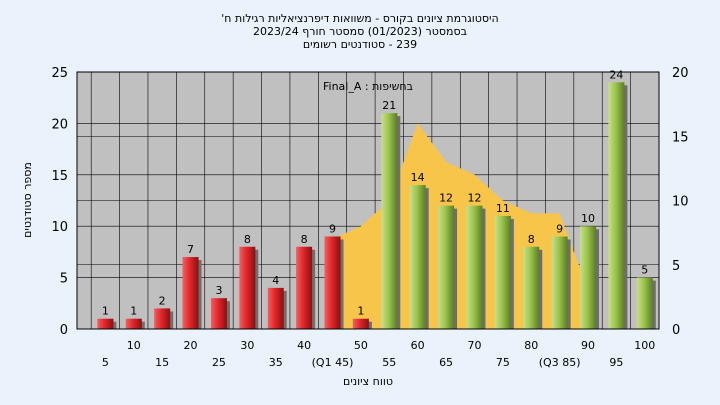 The image size is (720, 405). What do you see at coordinates (162, 362) in the screenshot?
I see `x-tick-label: 15` at bounding box center [162, 362].